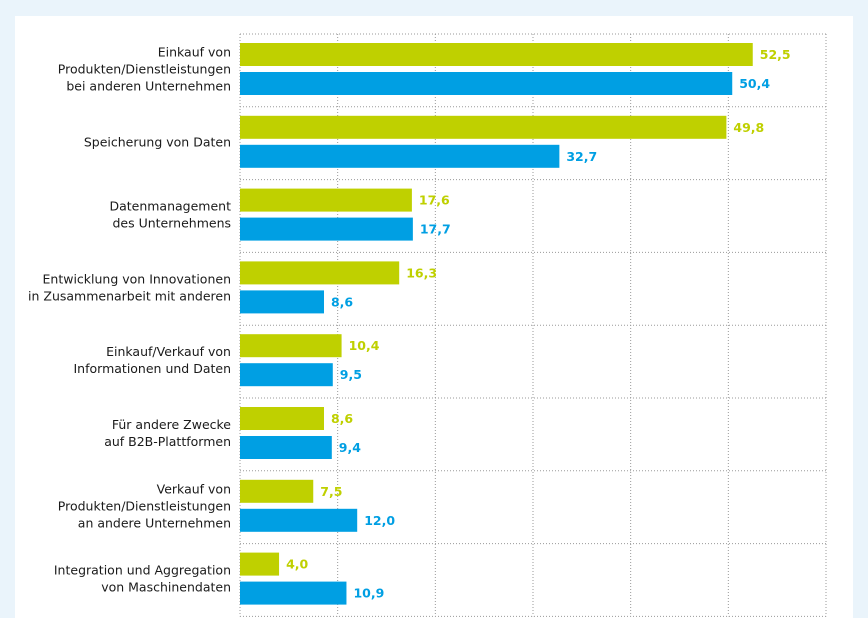 The height and width of the screenshot is (618, 868). Describe the element at coordinates (350, 447) in the screenshot. I see `value-label-series-blue: 9,4` at that location.